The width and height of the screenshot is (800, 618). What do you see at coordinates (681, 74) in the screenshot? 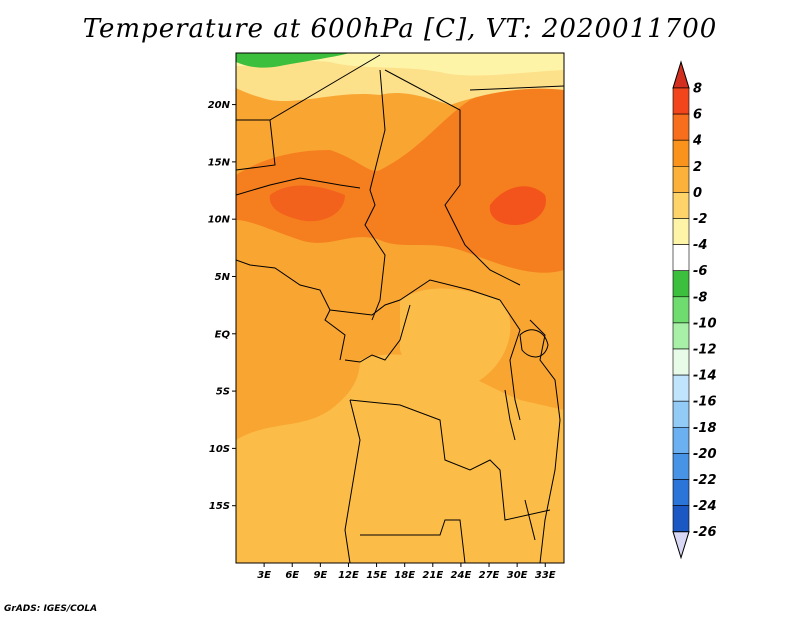
I see `colorbar-top-arrow` at bounding box center [681, 74].